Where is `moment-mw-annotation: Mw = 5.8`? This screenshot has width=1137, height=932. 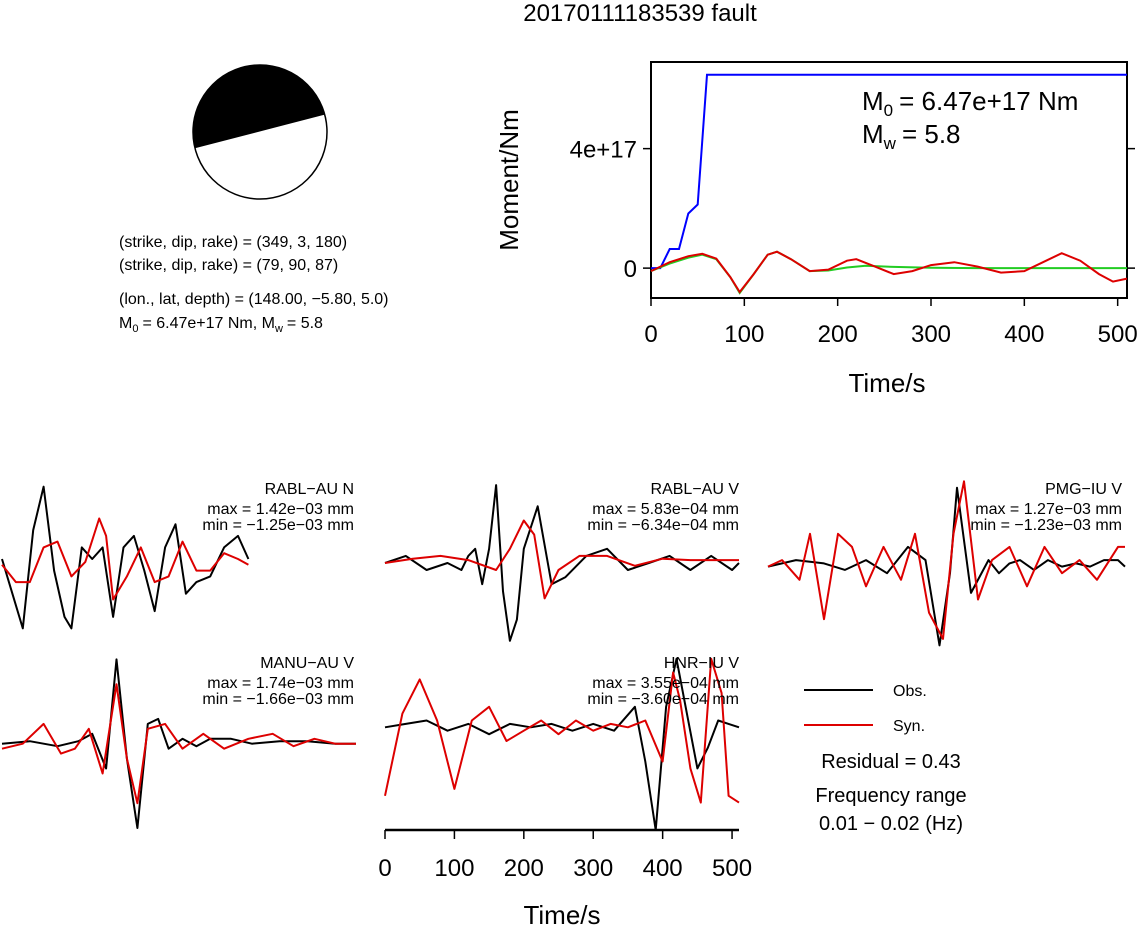 moment-mw-annotation: Mw = 5.8 is located at coordinates (911, 136).